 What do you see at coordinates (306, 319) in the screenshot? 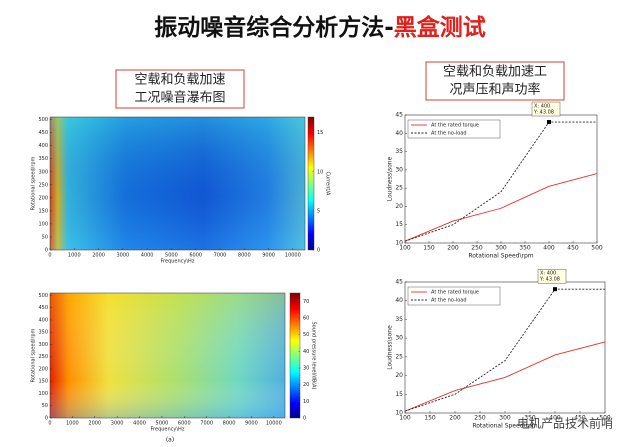
I see `colorbar-tick-label: 60` at bounding box center [306, 319].